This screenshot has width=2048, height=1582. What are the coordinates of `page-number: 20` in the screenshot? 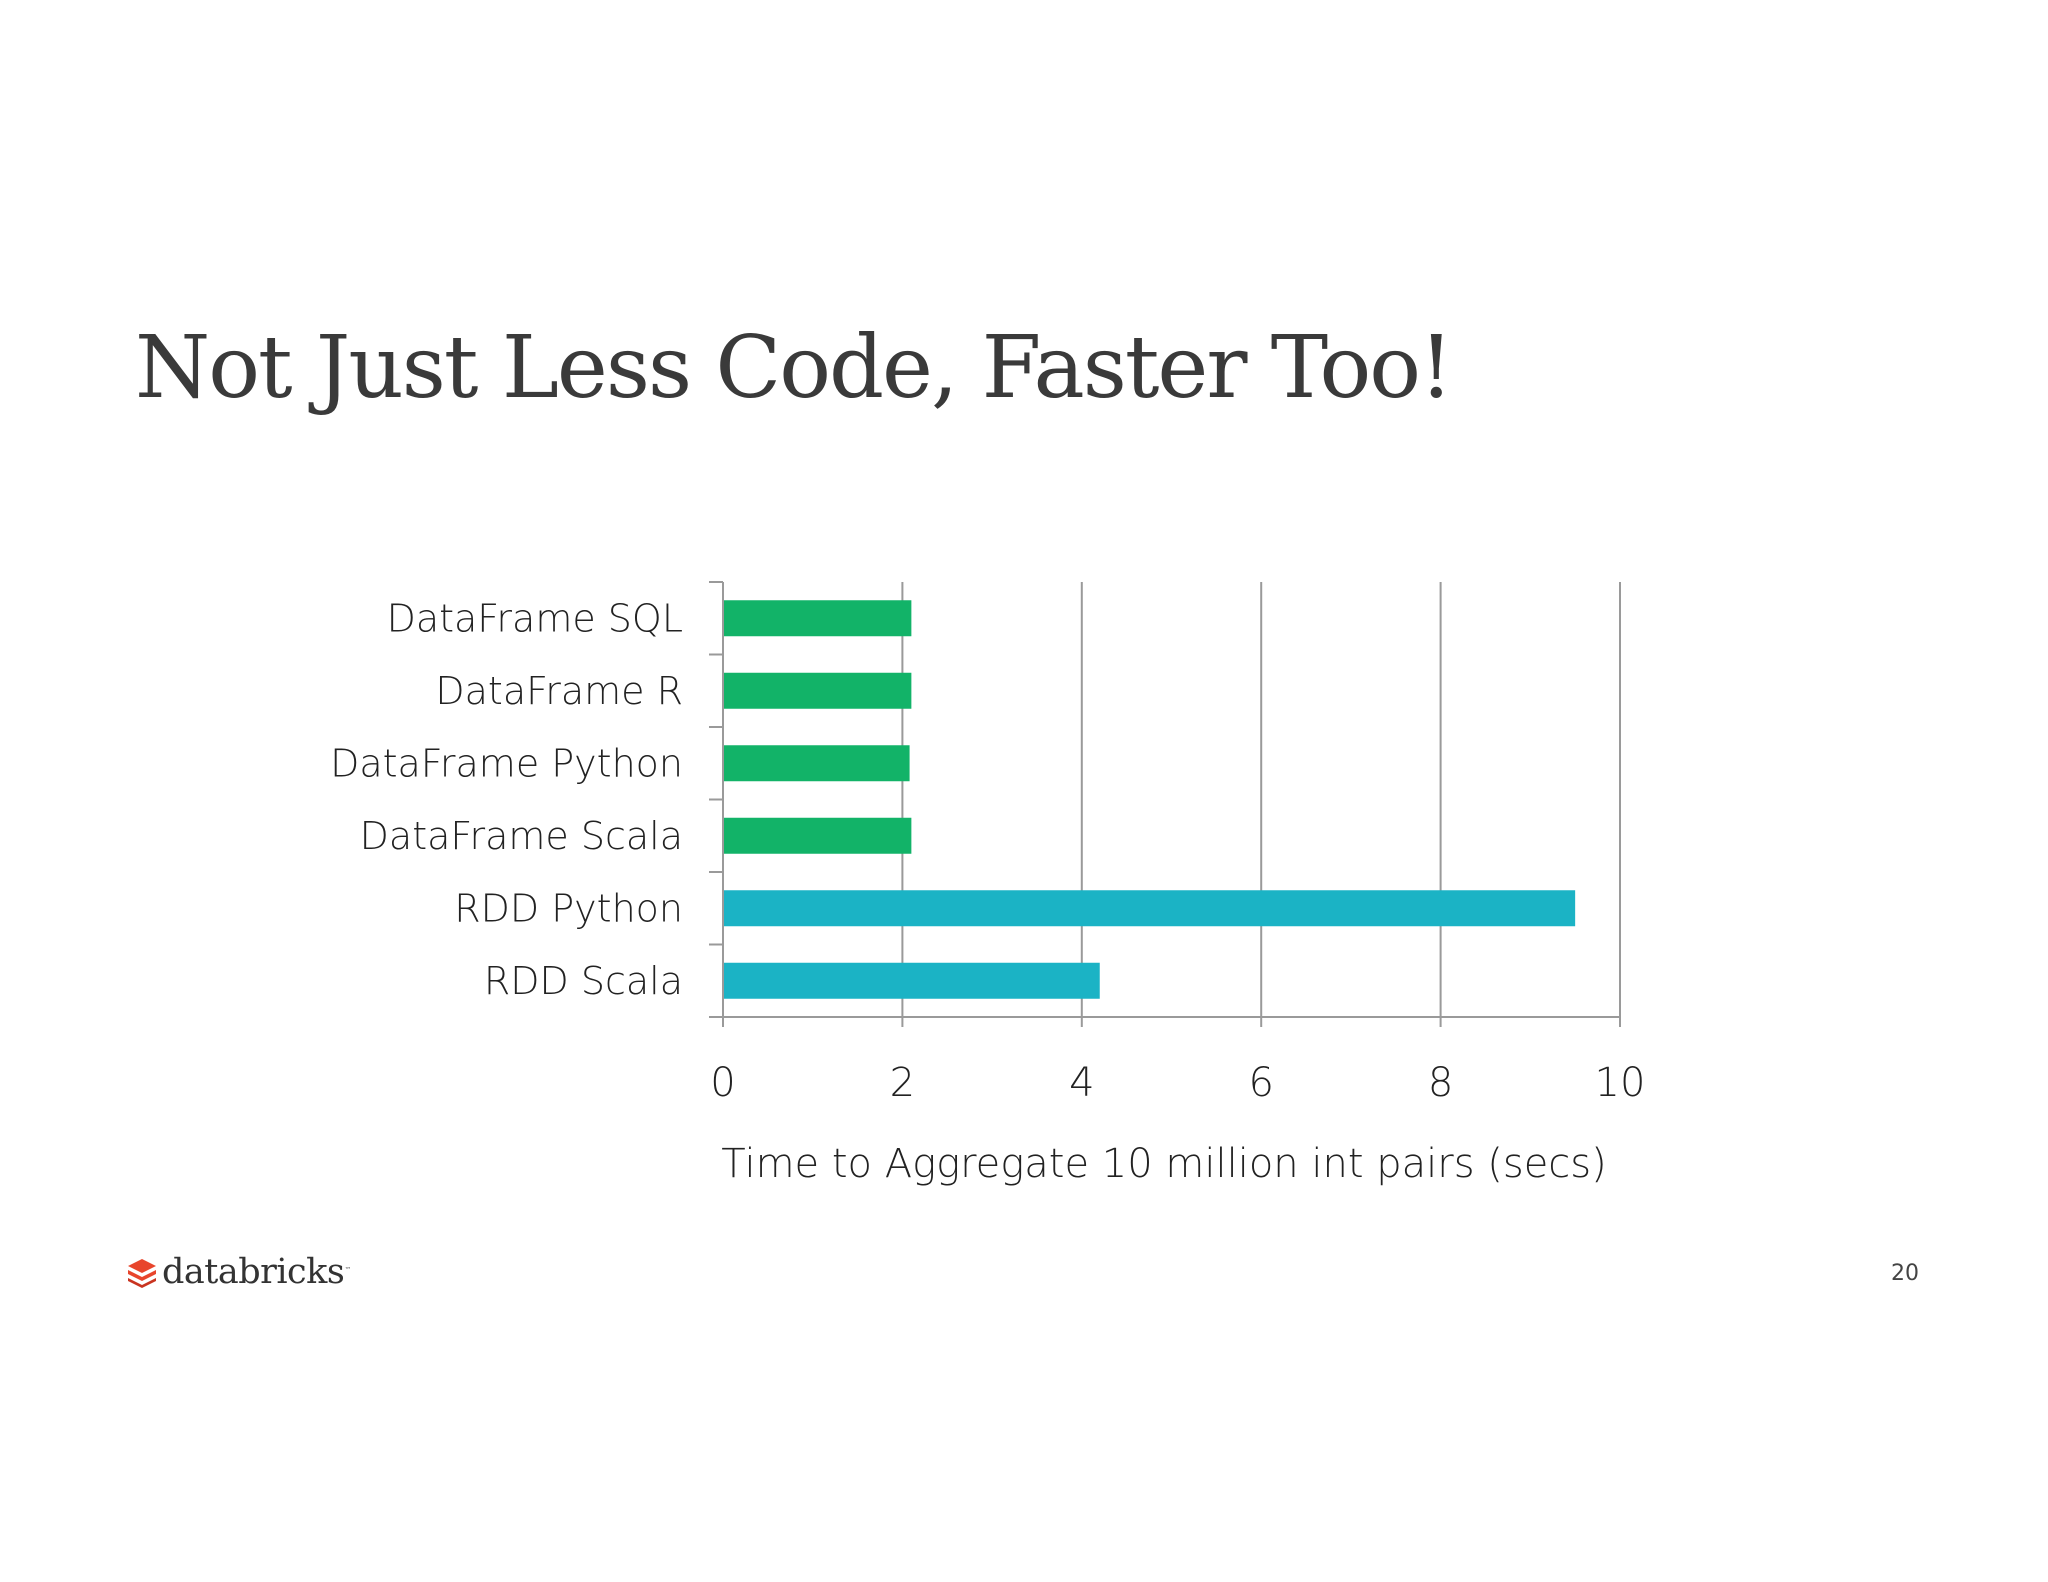 It's located at (1905, 1273).